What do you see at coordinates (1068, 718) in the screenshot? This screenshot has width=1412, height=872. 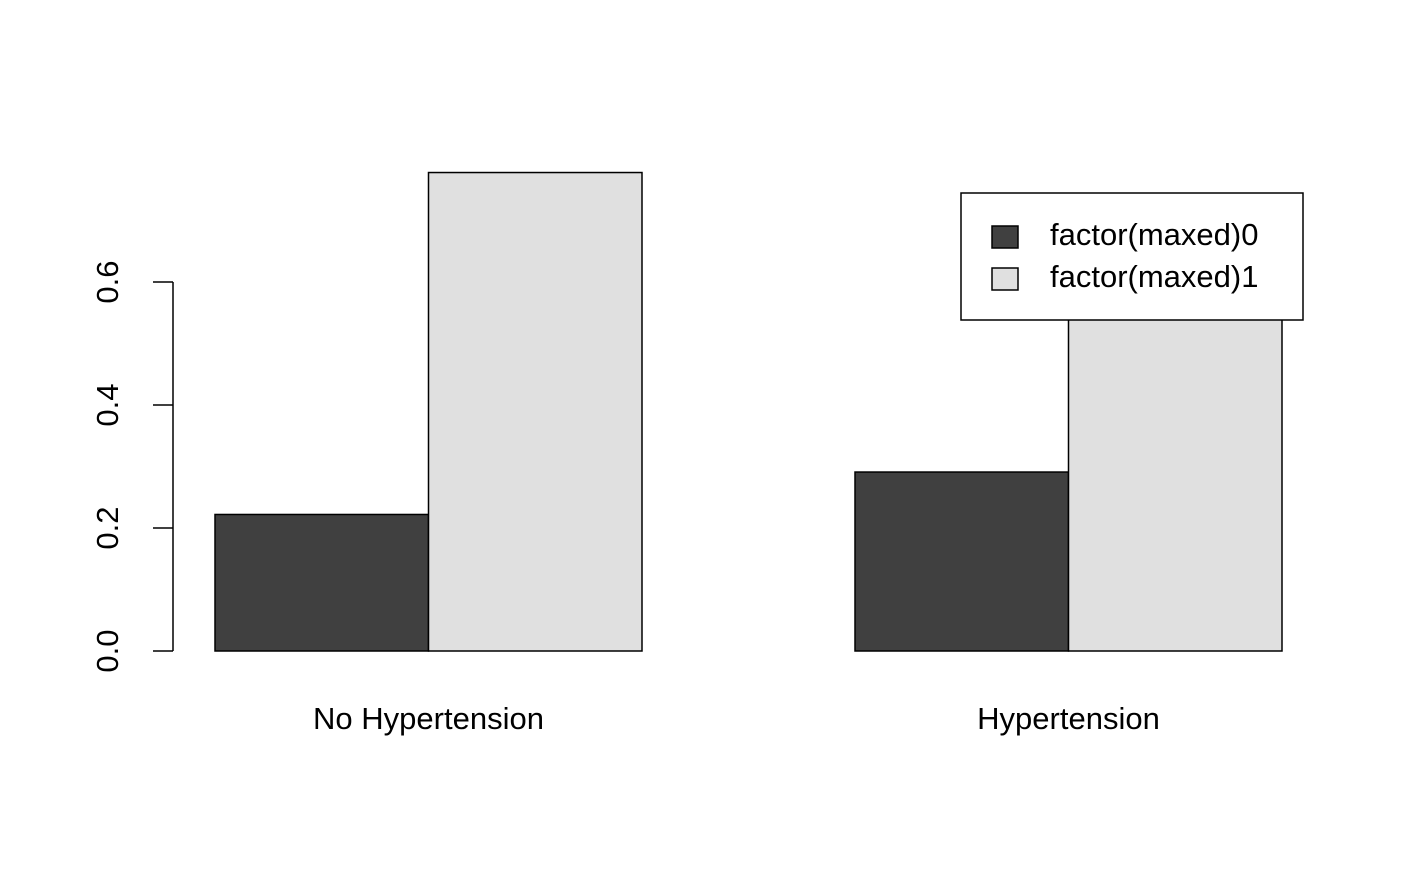 I see `x-tick-label: Hypertension` at bounding box center [1068, 718].